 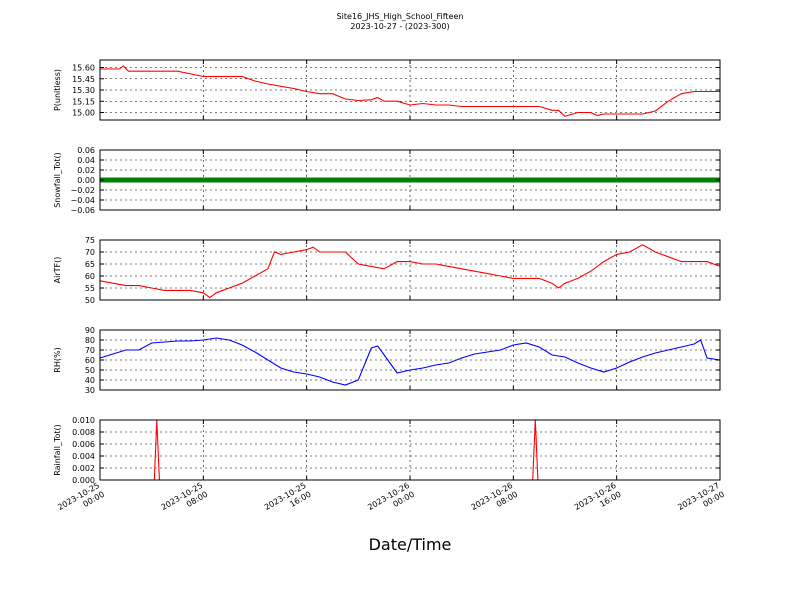 I want to click on panel-0-series, so click(x=410, y=91).